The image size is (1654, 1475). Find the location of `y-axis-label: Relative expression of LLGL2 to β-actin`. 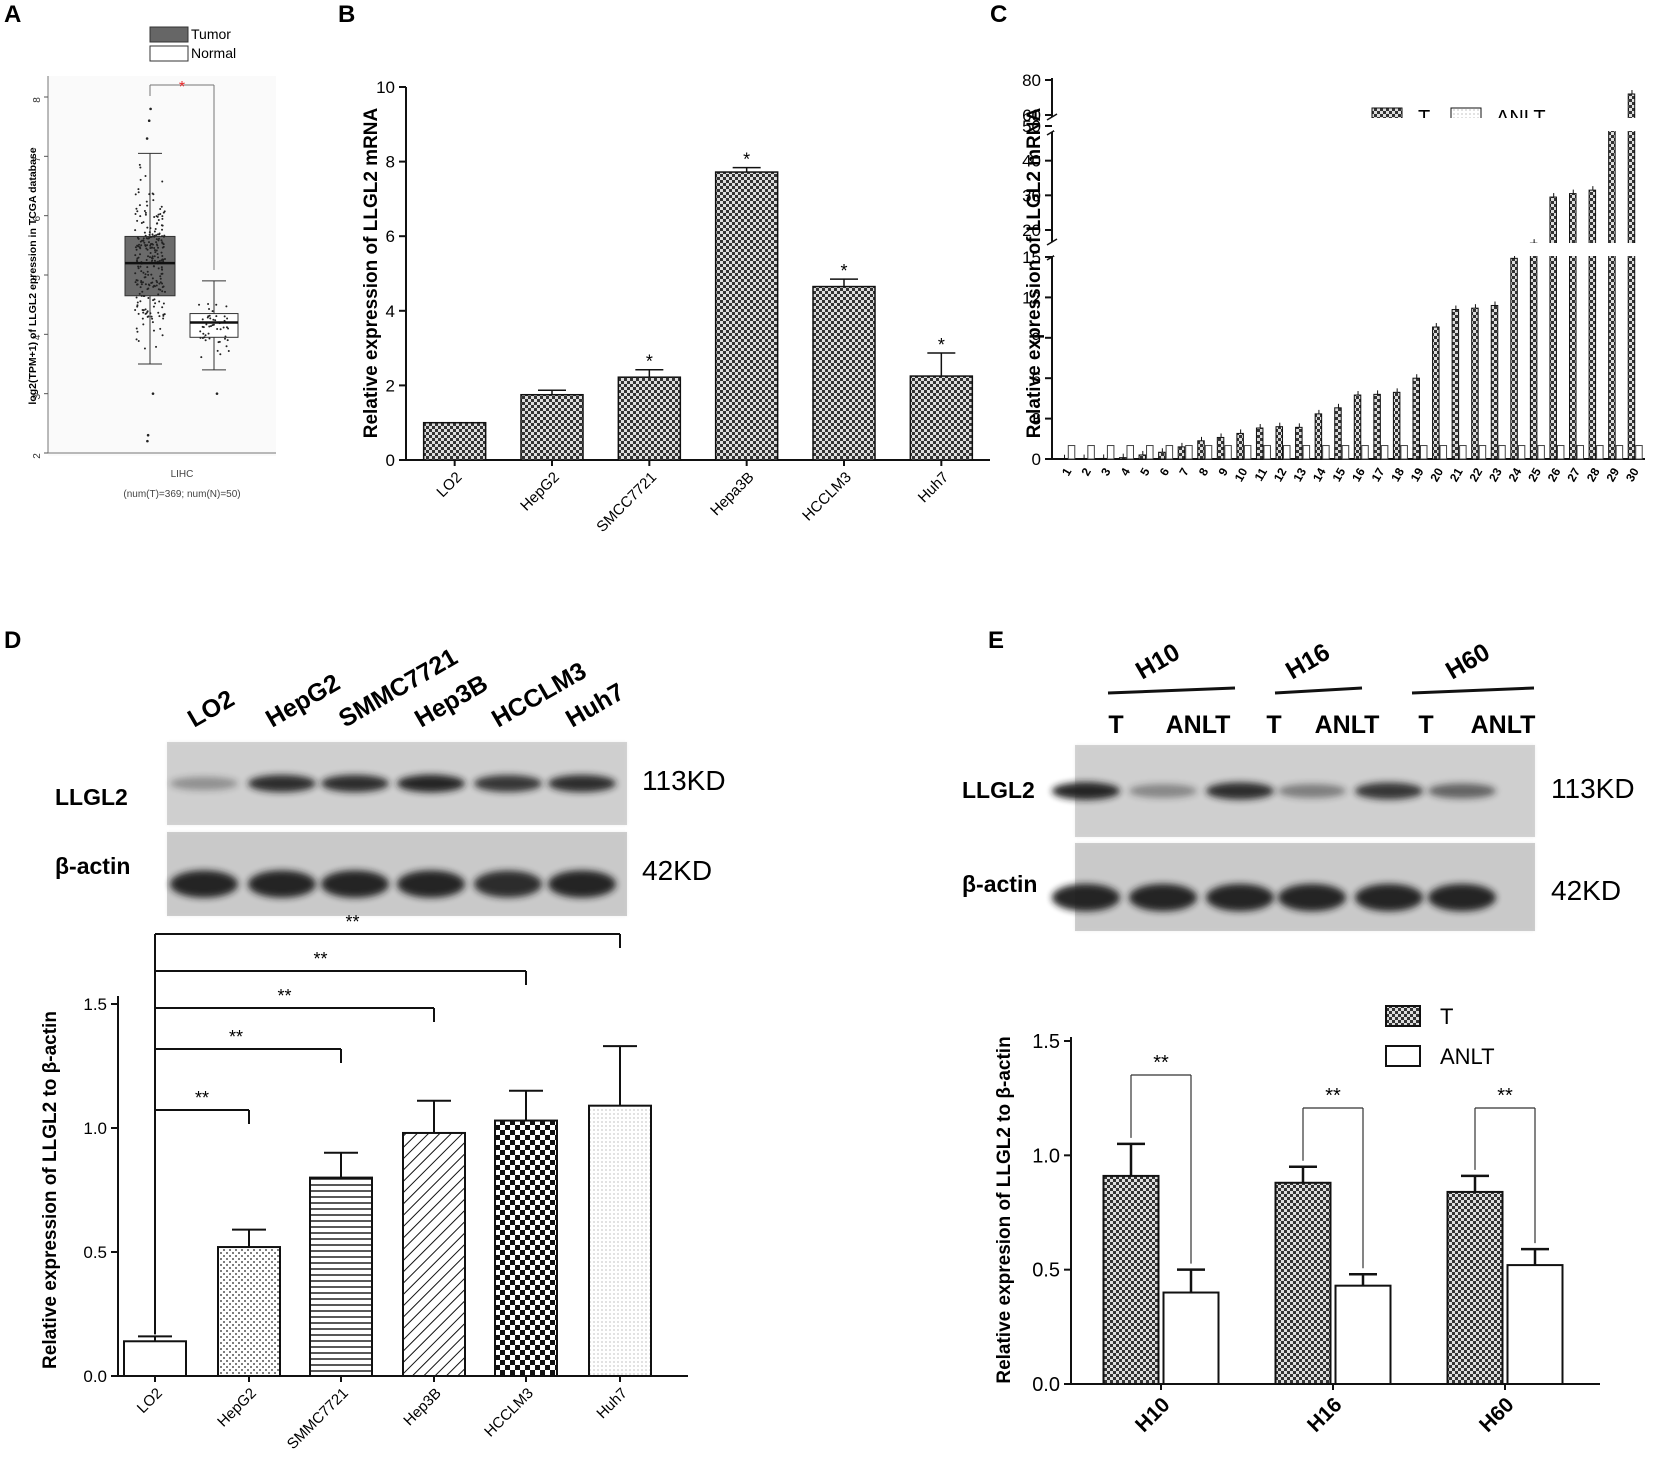

y-axis-label: Relative expression of LLGL2 to β-actin is located at coordinates (50, 1190).